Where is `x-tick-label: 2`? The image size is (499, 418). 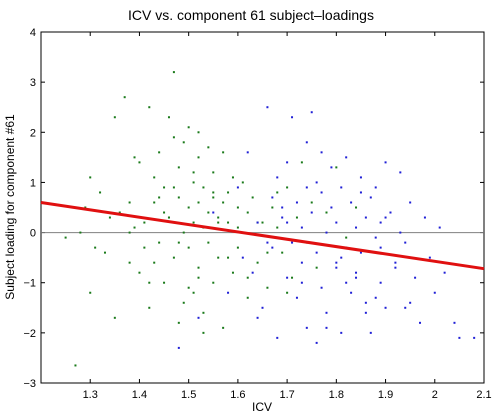 x-tick-label: 2 is located at coordinates (435, 395).